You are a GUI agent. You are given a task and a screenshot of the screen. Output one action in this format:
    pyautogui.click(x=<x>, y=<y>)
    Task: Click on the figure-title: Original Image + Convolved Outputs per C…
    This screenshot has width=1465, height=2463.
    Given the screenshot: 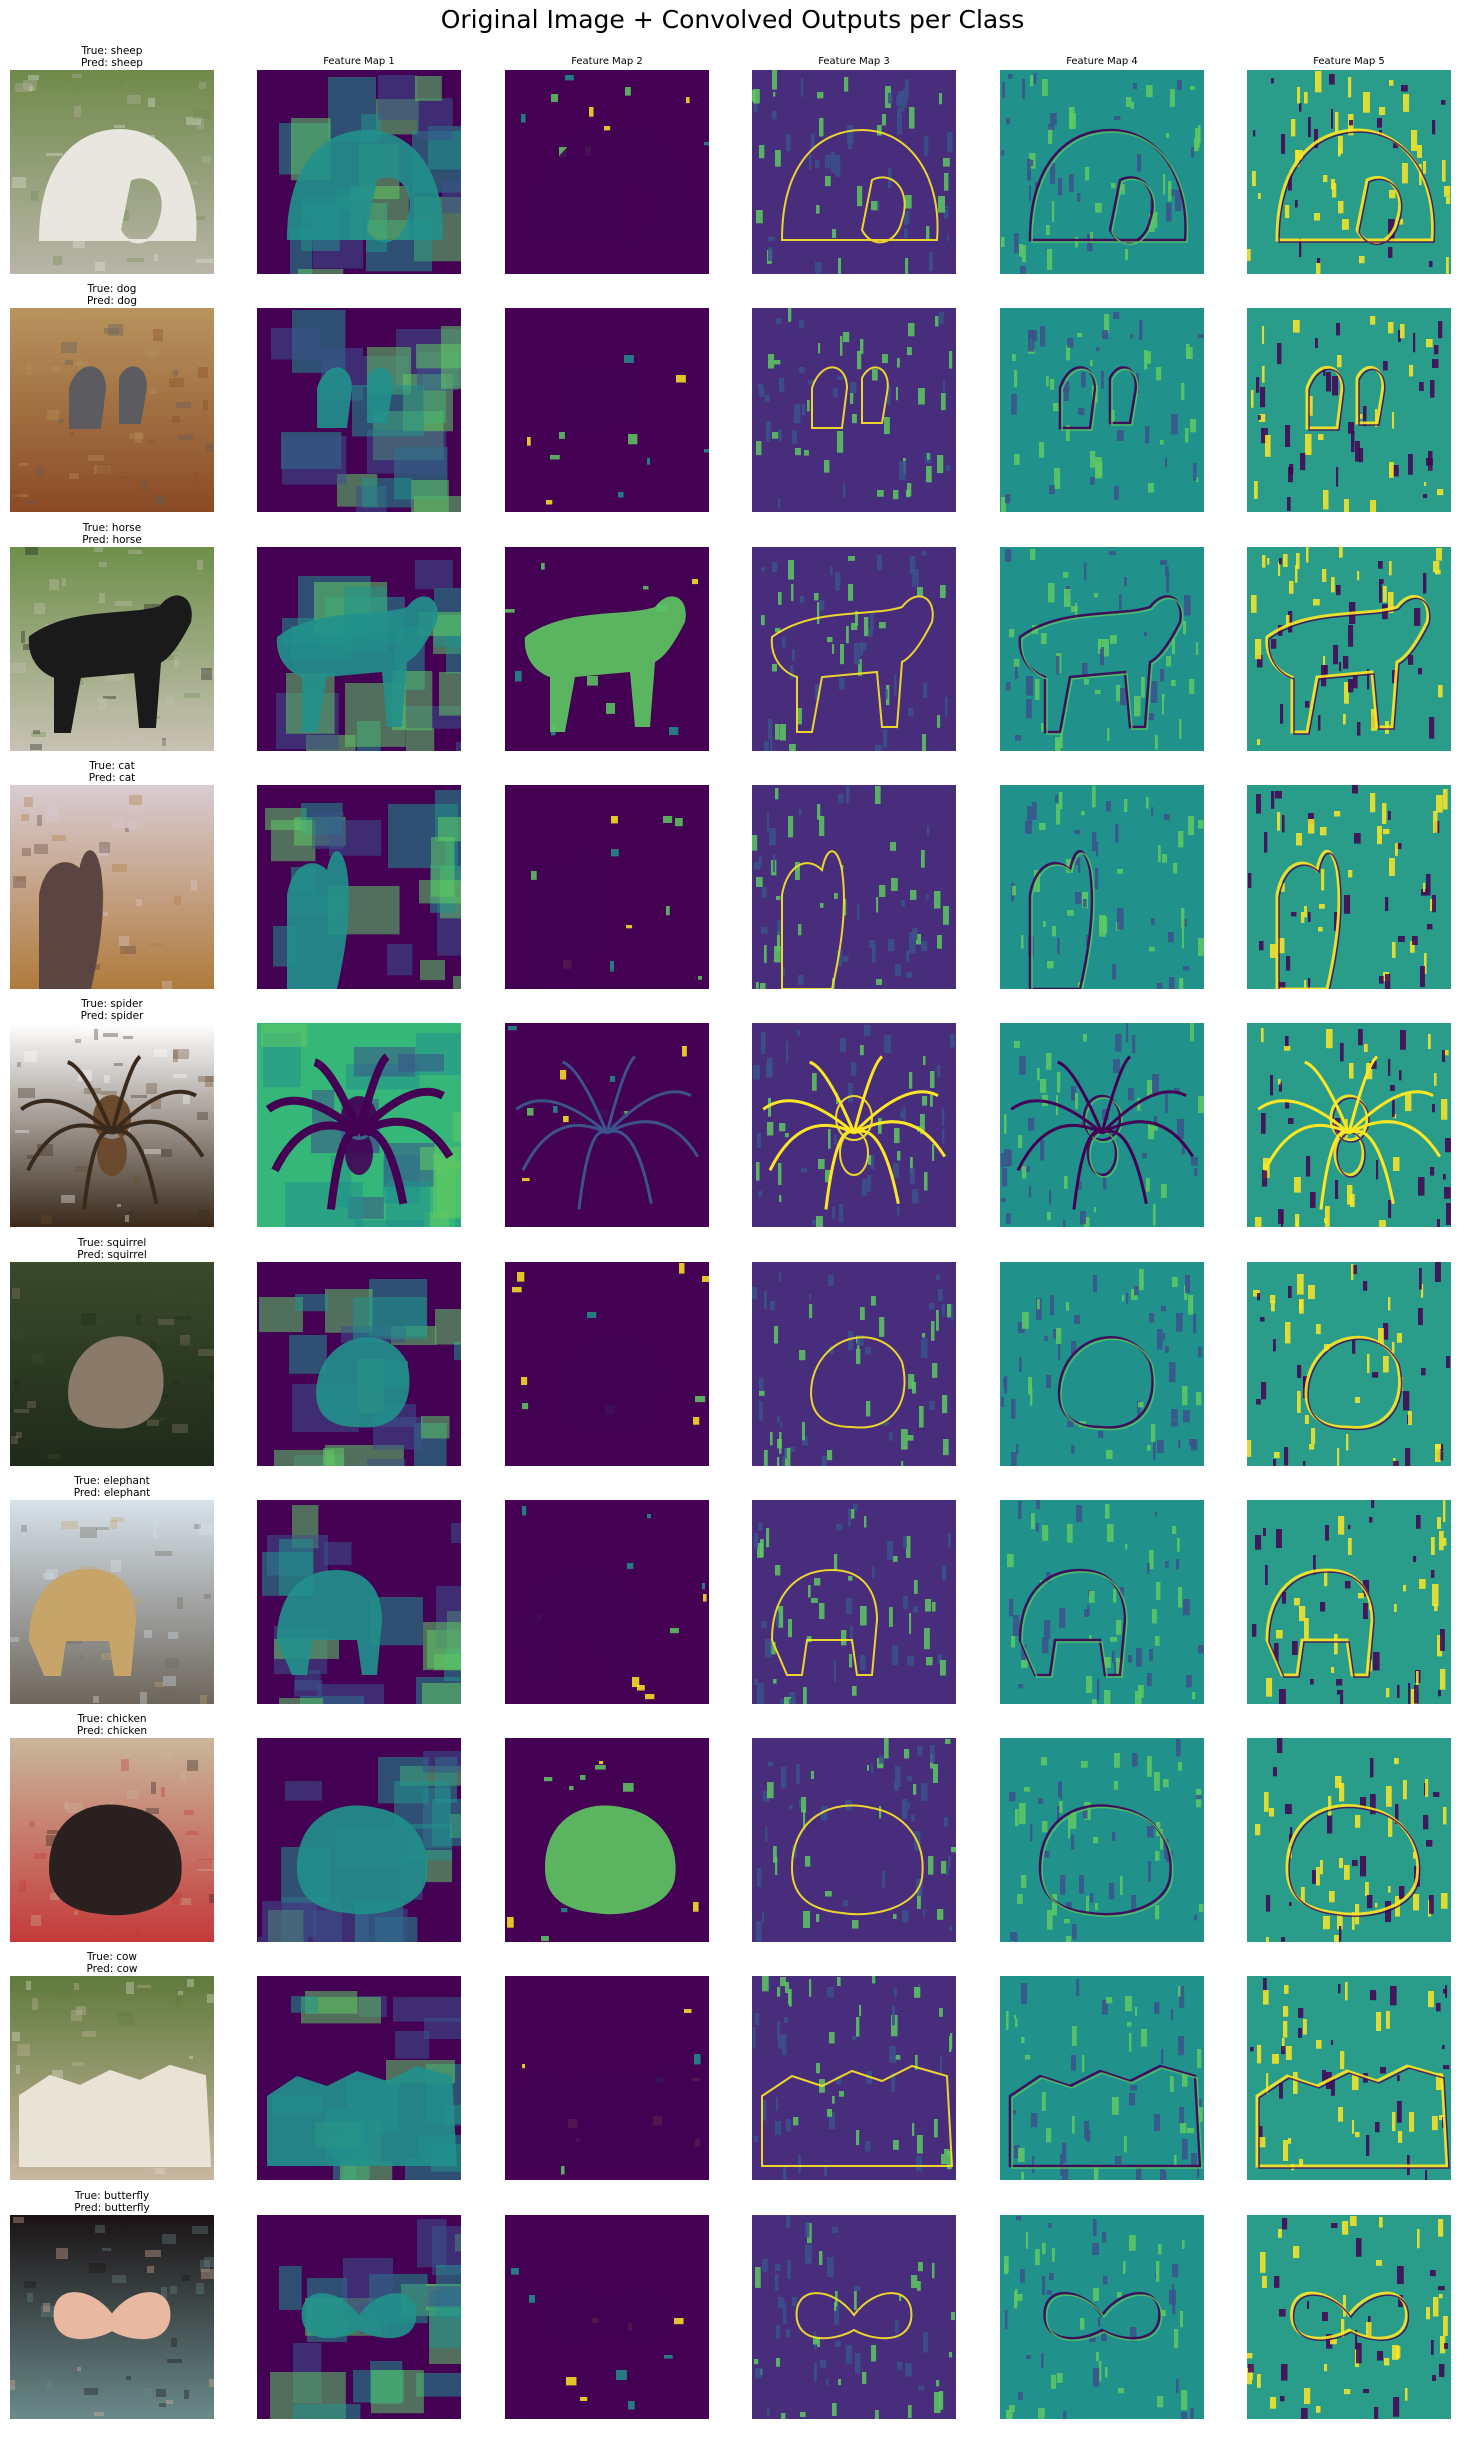 What is the action you would take?
    pyautogui.click(x=732, y=19)
    